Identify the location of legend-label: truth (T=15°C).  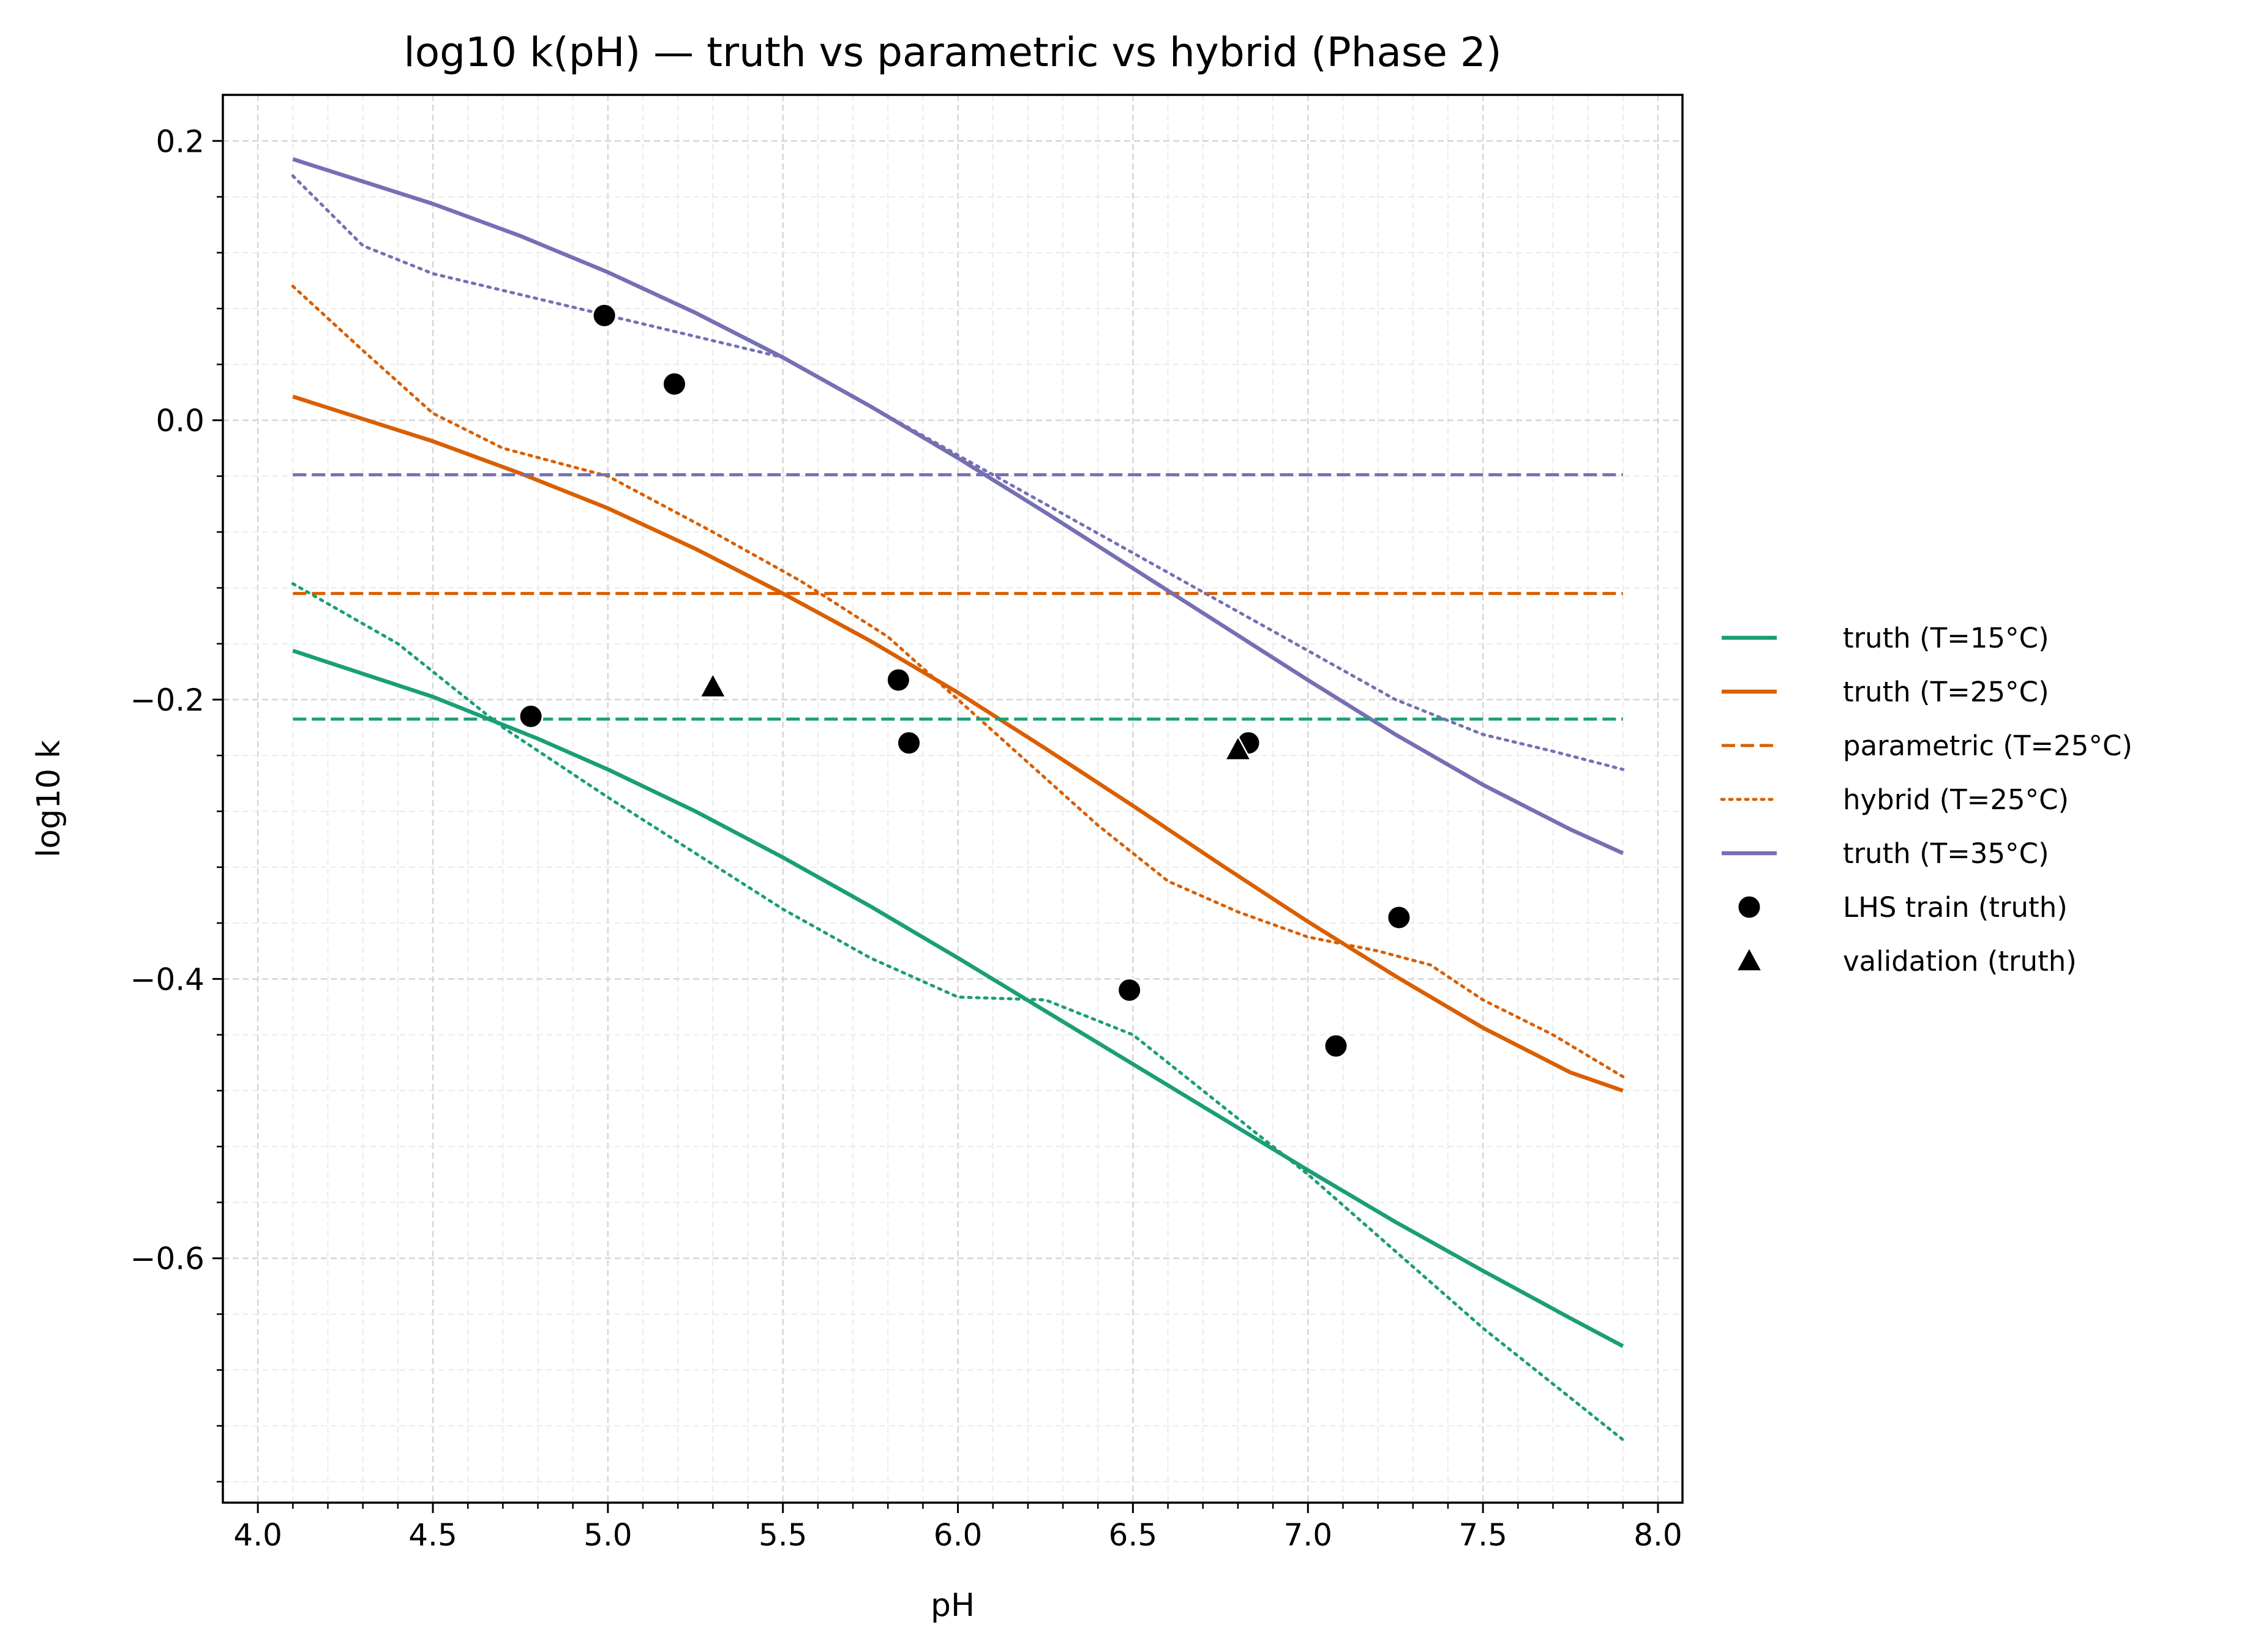
(1946, 638).